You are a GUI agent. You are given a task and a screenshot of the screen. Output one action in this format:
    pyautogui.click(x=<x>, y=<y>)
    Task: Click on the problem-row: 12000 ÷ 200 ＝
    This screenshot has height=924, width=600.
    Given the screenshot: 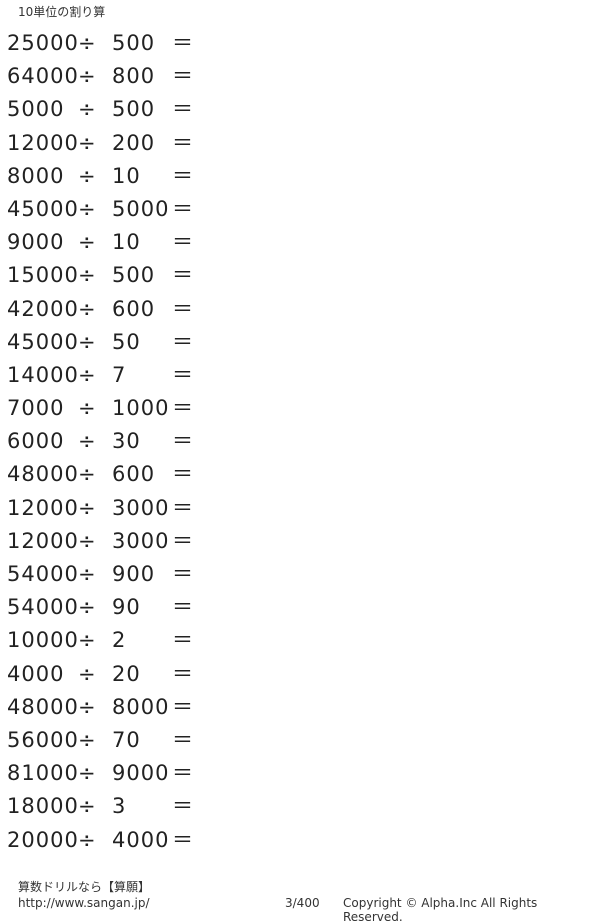 What is the action you would take?
    pyautogui.click(x=150, y=146)
    